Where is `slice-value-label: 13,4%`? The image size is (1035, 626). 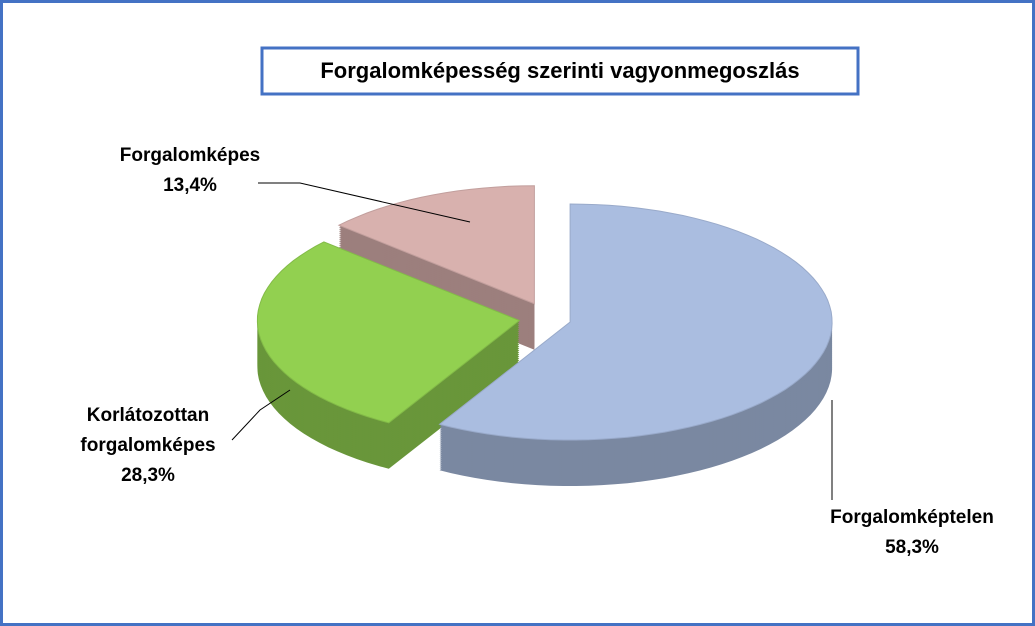 slice-value-label: 13,4% is located at coordinates (190, 185).